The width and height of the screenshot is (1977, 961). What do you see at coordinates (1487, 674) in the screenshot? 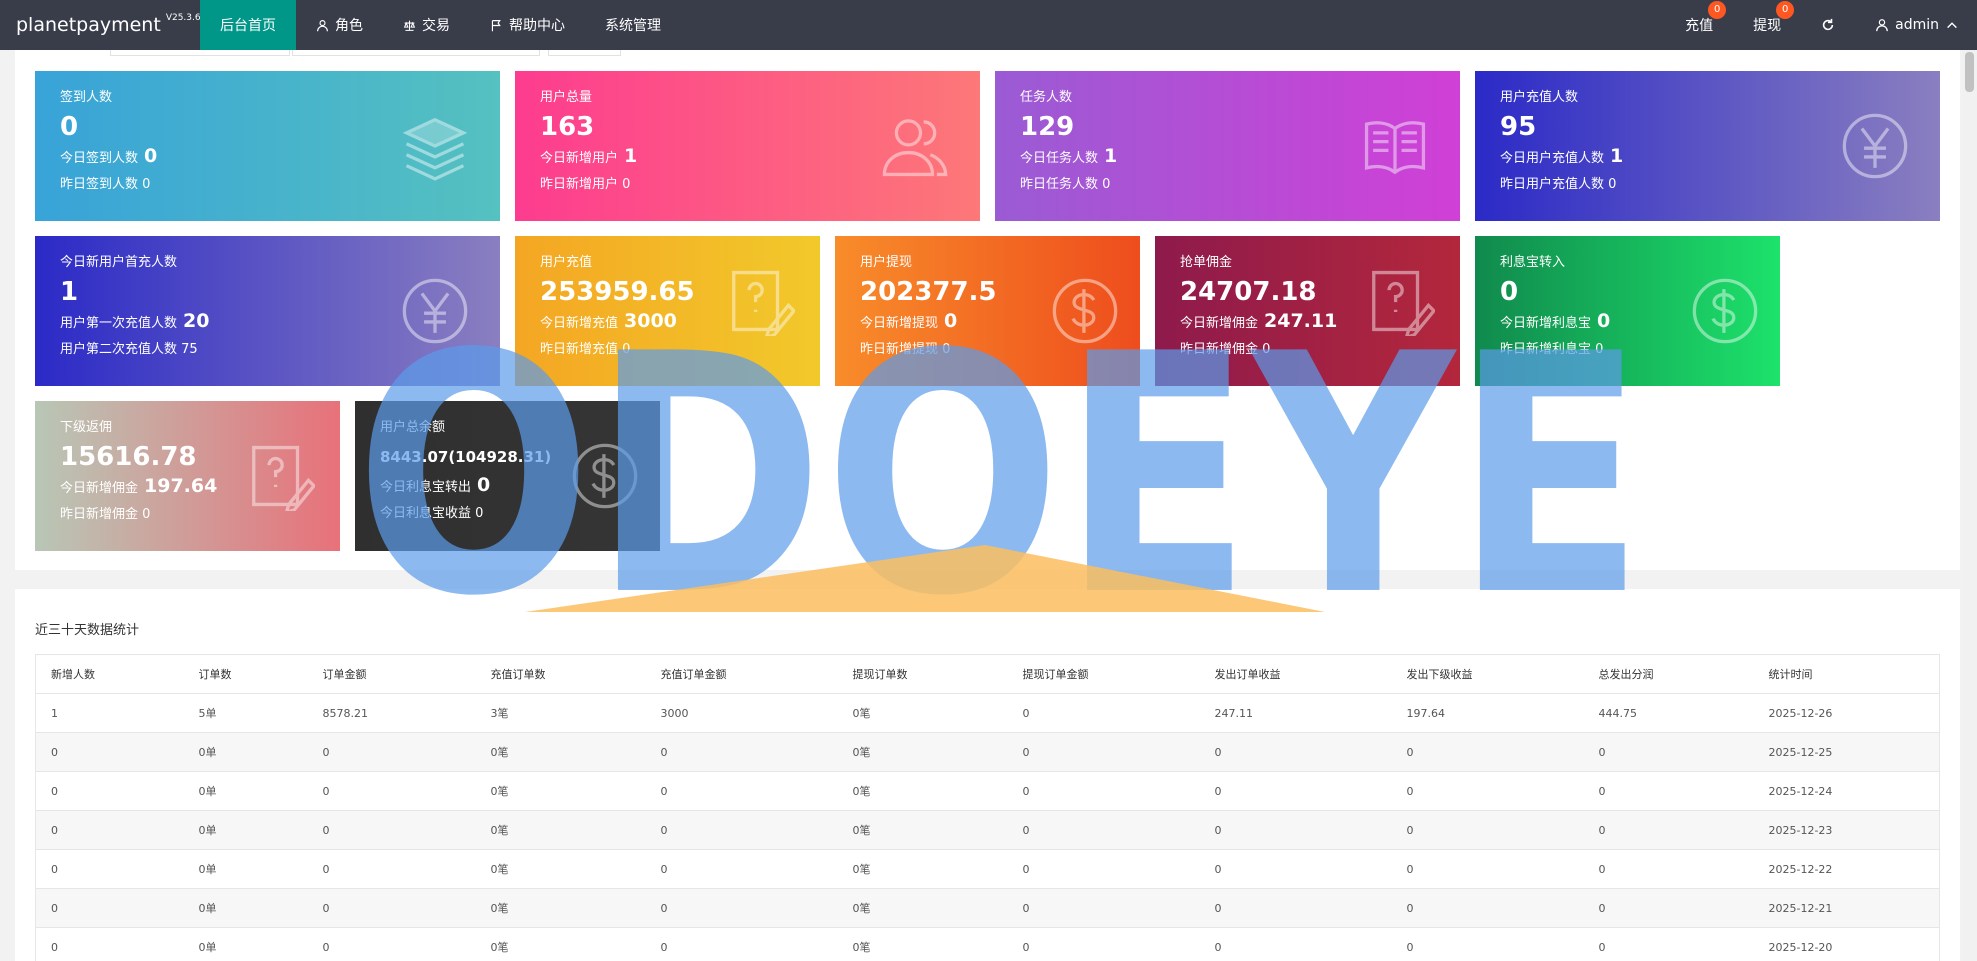
I see `col-header: 发出下级收益` at bounding box center [1487, 674].